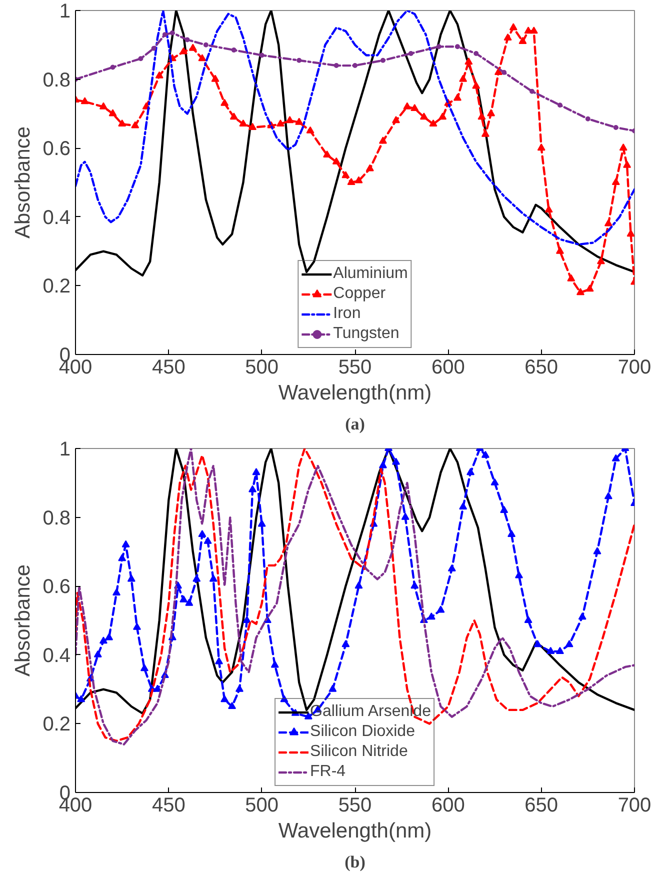 This screenshot has height=877, width=654. Describe the element at coordinates (347, 314) in the screenshot. I see `legend-label: Iron` at that location.